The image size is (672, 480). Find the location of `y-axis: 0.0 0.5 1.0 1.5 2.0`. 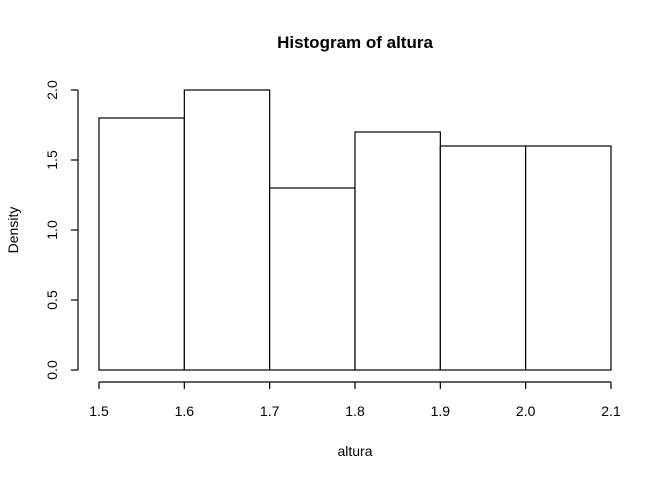

y-axis: 0.0 0.5 1.0 1.5 2.0 is located at coordinates (61, 230).